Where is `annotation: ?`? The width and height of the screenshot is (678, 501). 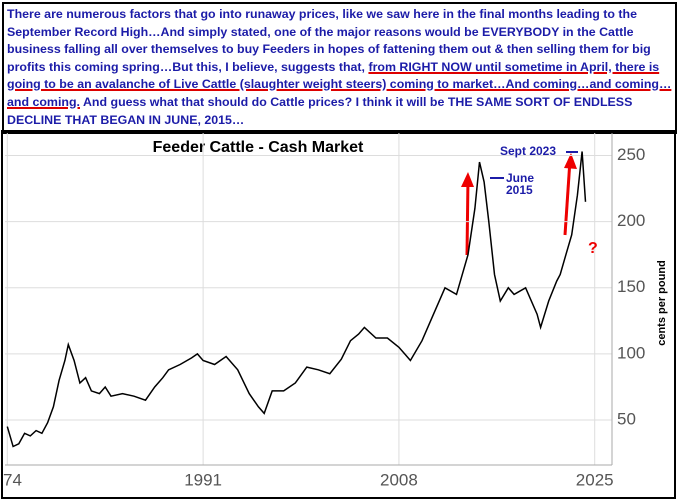
annotation: ? is located at coordinates (593, 248).